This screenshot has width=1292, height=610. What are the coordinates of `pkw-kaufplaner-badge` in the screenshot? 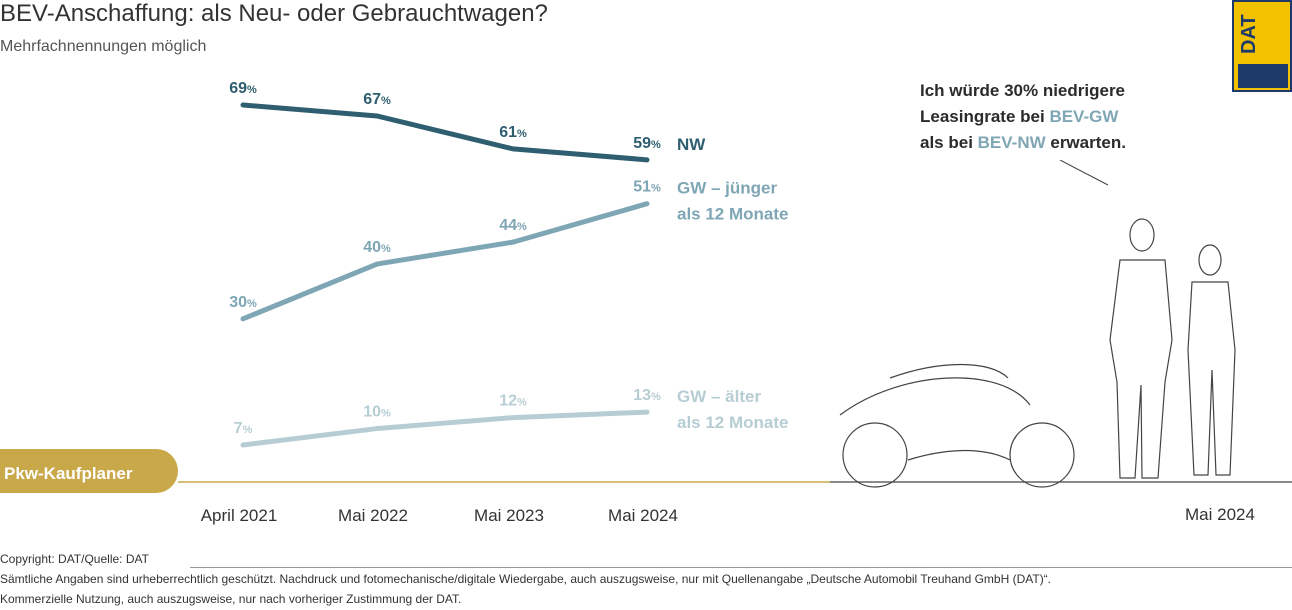 It's located at (89, 471).